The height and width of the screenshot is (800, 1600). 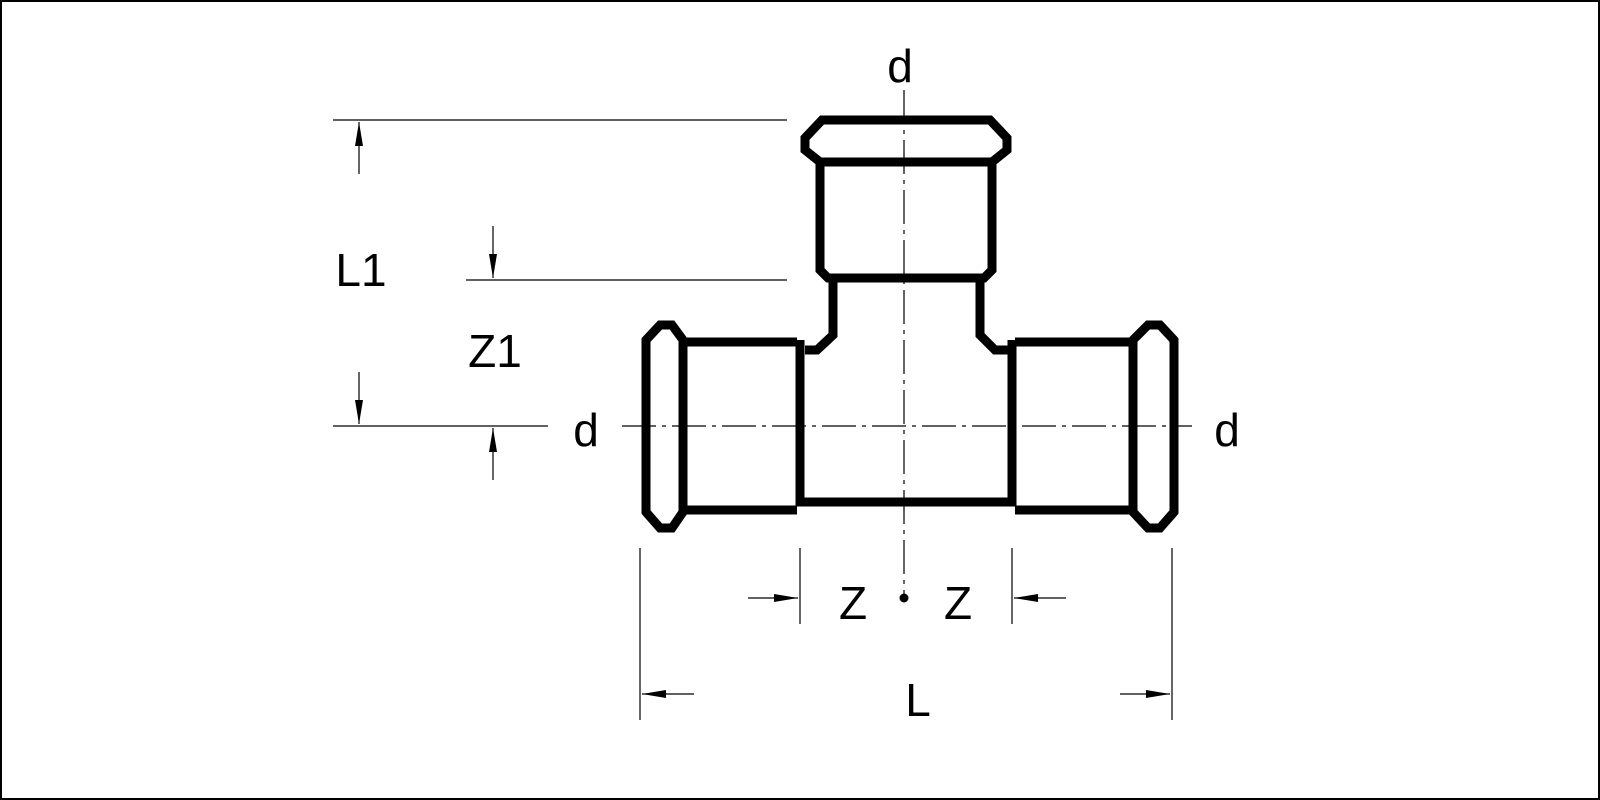 What do you see at coordinates (493, 440) in the screenshot?
I see `arrow-Z1-bottom` at bounding box center [493, 440].